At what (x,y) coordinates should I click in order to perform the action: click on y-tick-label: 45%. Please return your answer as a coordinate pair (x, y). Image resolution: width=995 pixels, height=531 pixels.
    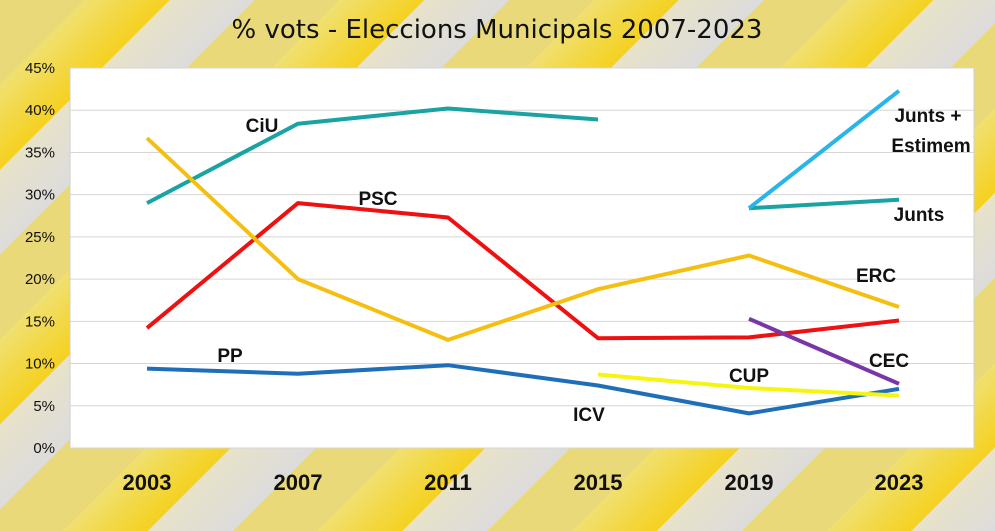
    Looking at the image, I should click on (40, 68).